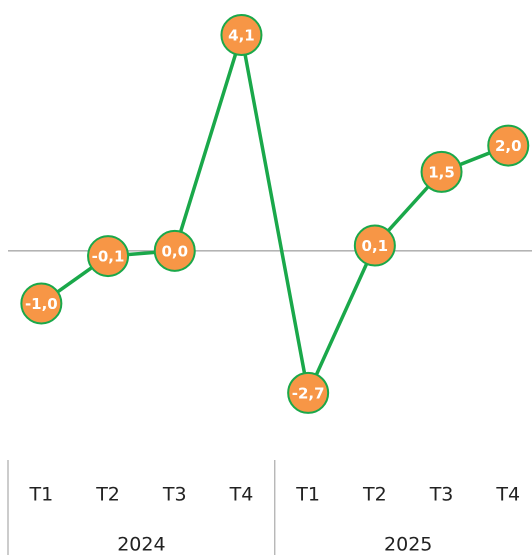  Describe the element at coordinates (141, 544) in the screenshot. I see `group-label: 2024` at that location.